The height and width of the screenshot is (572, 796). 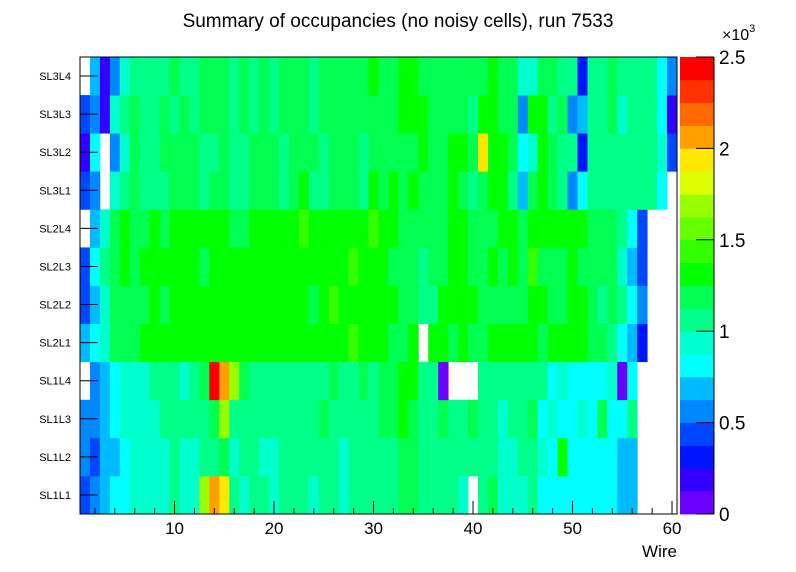 I want to click on x-axis: 10 20 30 40 50 60, so click(x=387, y=519).